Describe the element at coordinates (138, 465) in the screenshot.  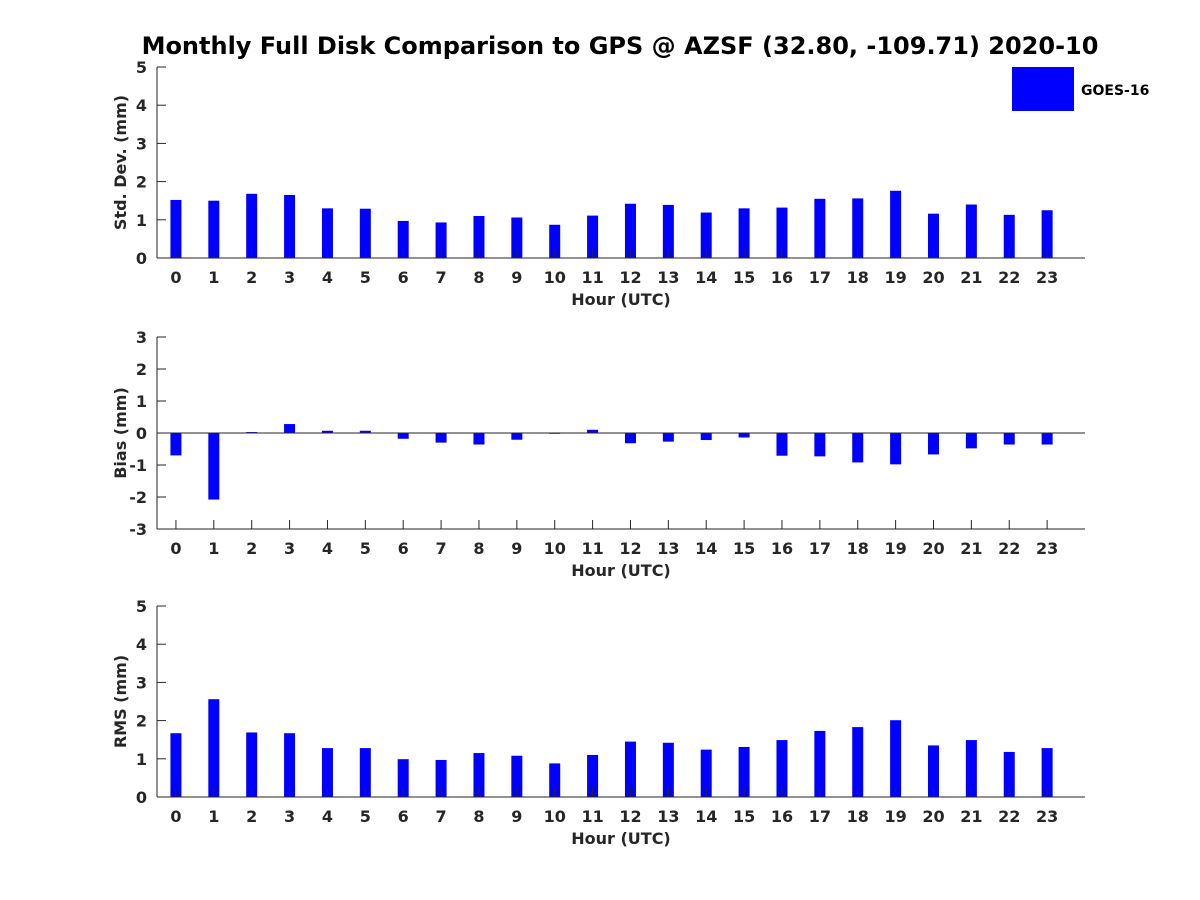
I see `y-tick-label: -1` at that location.